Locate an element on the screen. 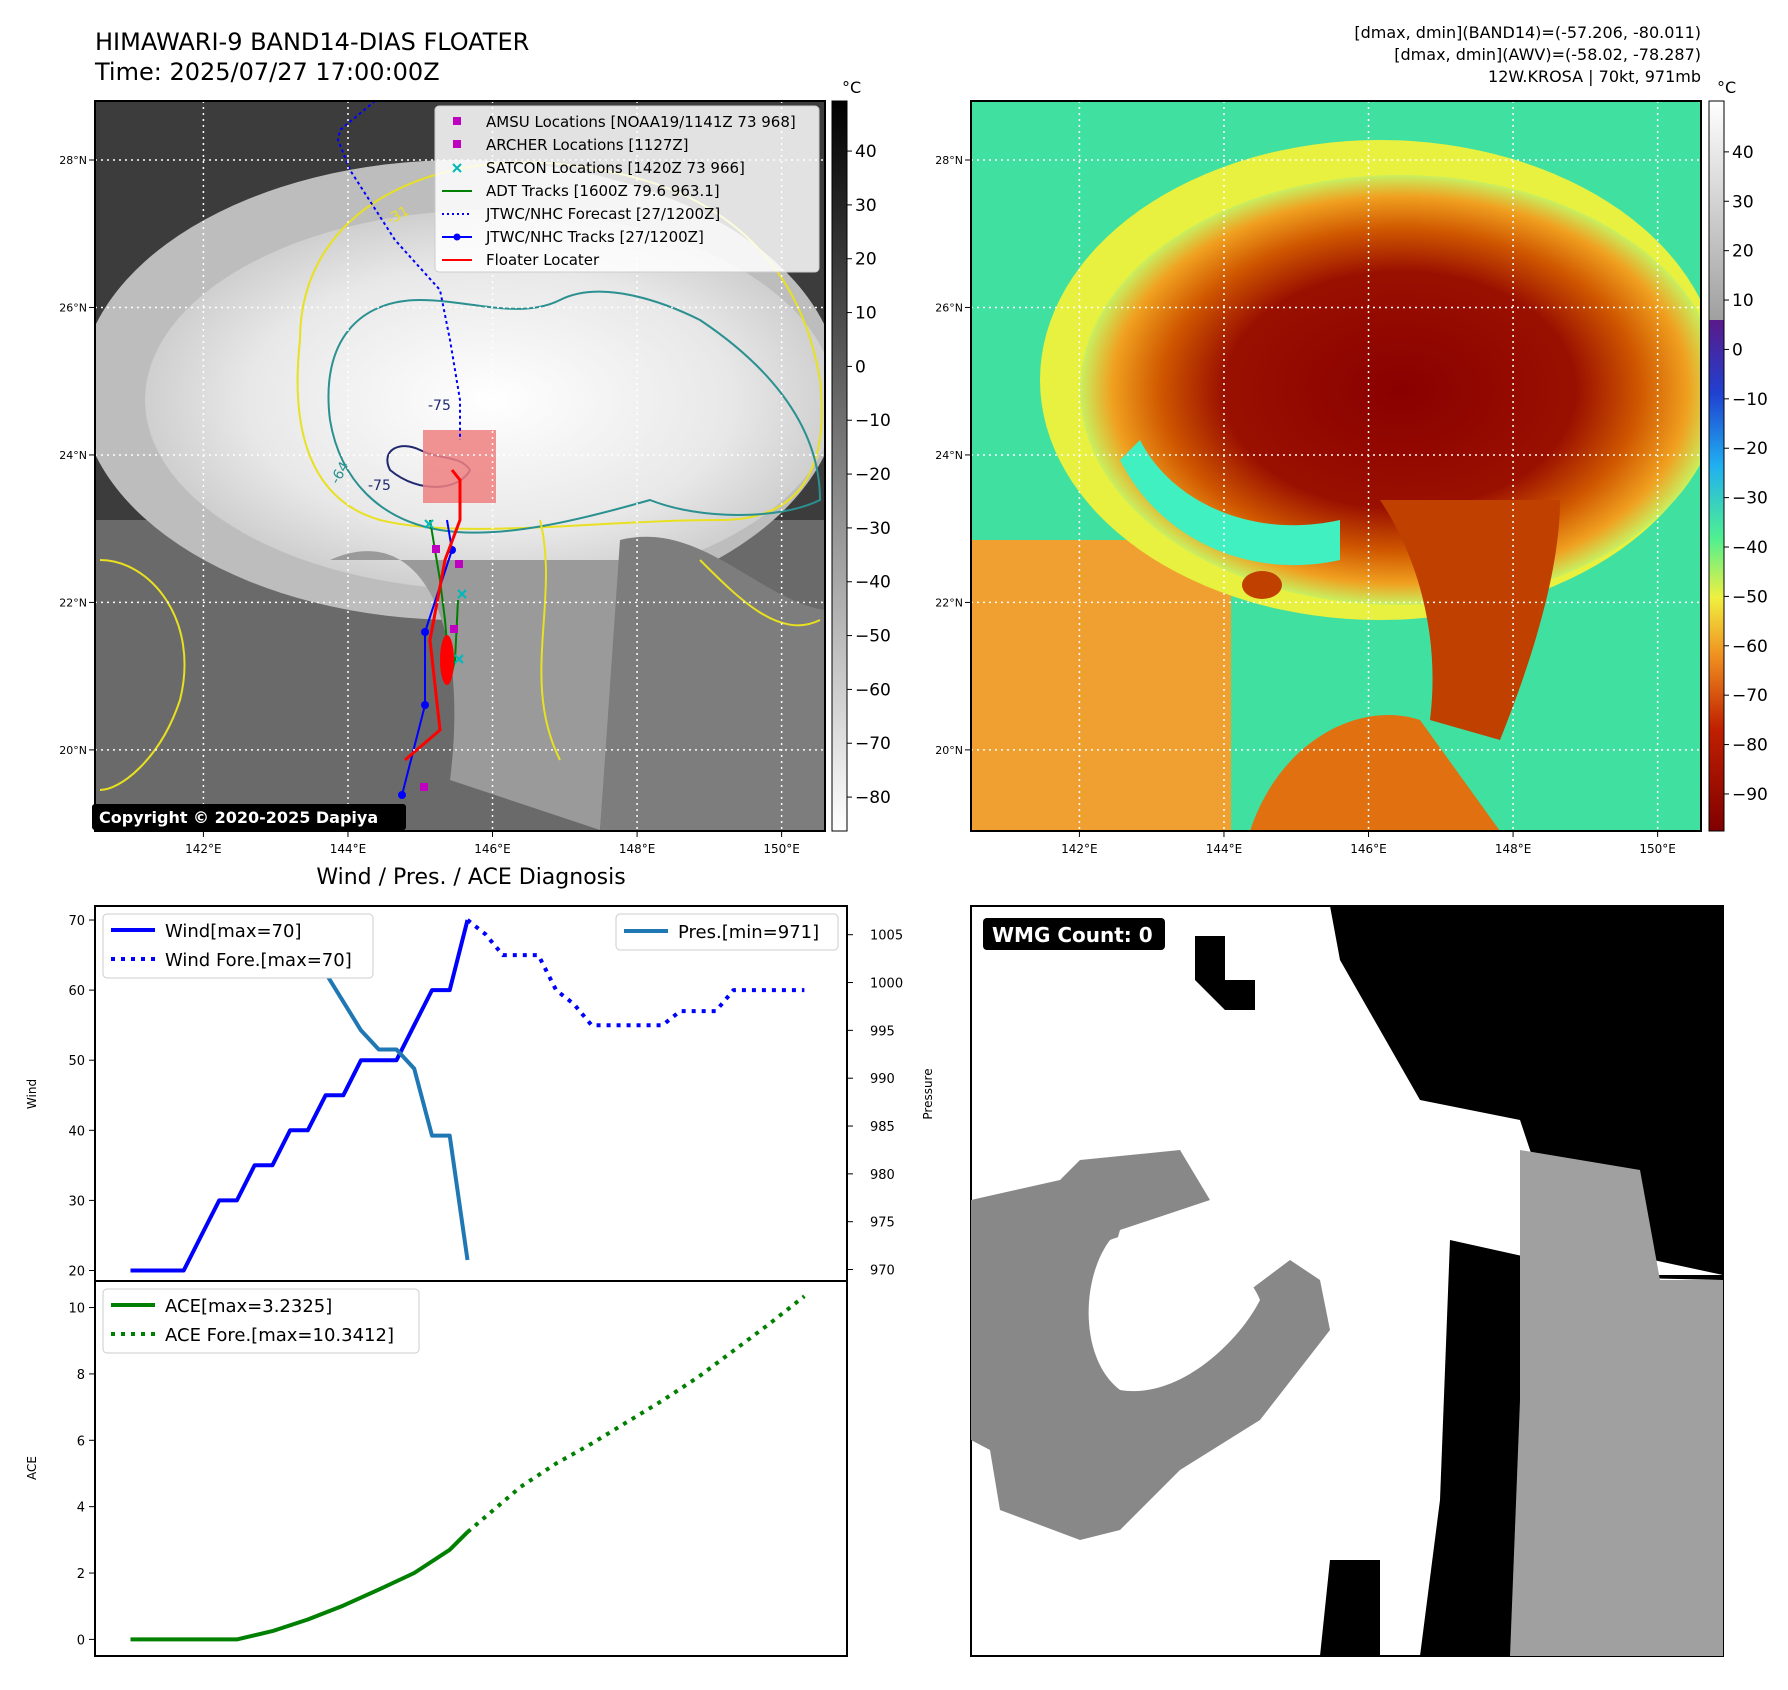  wmg-white-hole is located at coordinates (1174, 1312).